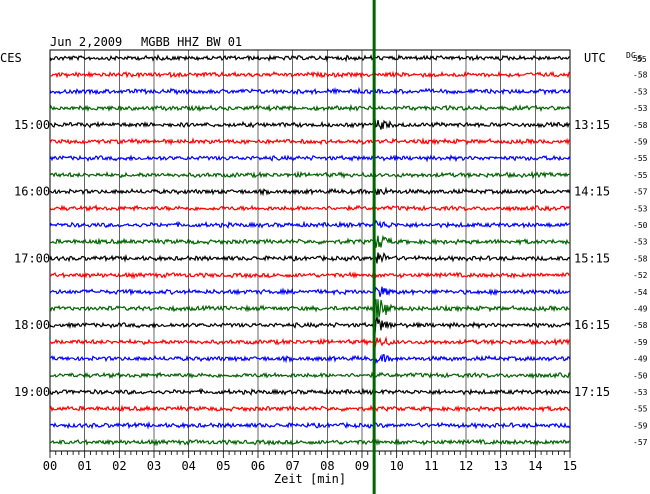 The height and width of the screenshot is (494, 650). Describe the element at coordinates (32, 392) in the screenshot. I see `local-hour-label: 19:00` at that location.